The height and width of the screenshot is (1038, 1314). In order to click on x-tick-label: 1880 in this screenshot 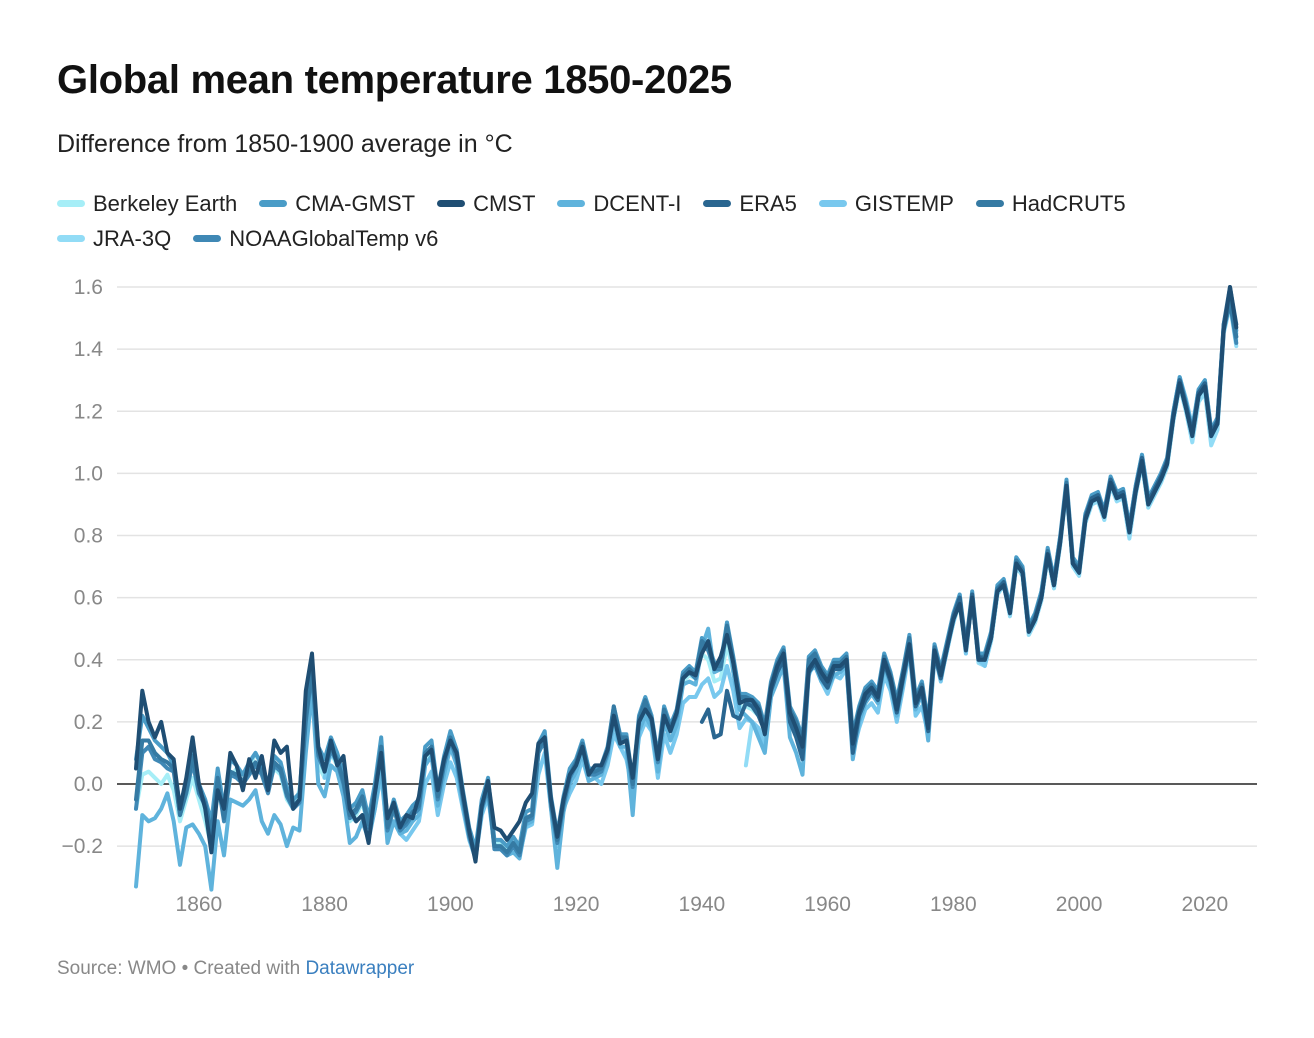, I will do `click(324, 904)`.